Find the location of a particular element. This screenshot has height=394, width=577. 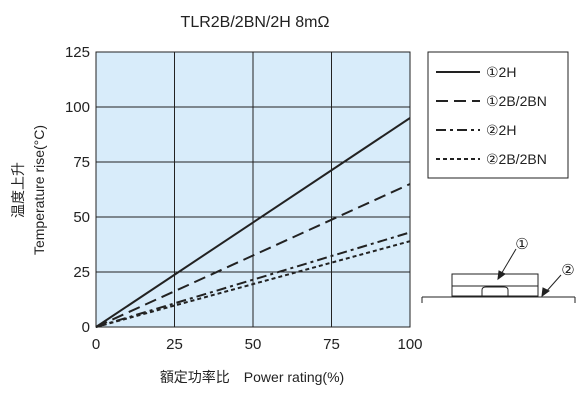

x-tick-labels: 0 25 50 75 100 is located at coordinates (257, 344).